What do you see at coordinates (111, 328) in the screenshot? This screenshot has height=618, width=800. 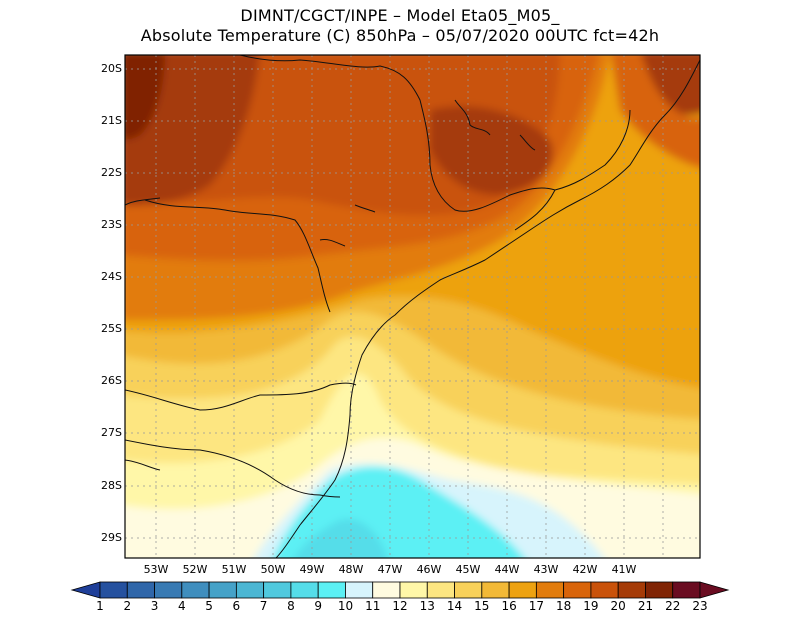 I see `lat-label: 25S` at bounding box center [111, 328].